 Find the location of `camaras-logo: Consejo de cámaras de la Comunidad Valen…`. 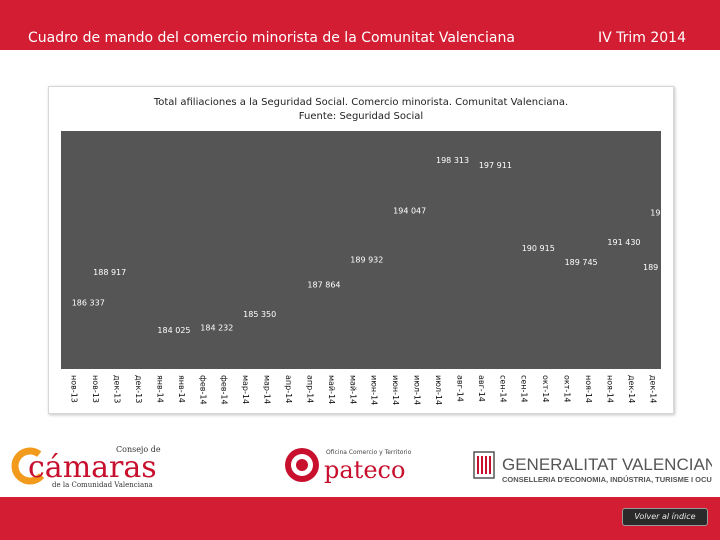

camaras-logo: Consejo de cámaras de la Comunidad Valen… is located at coordinates (88, 465).